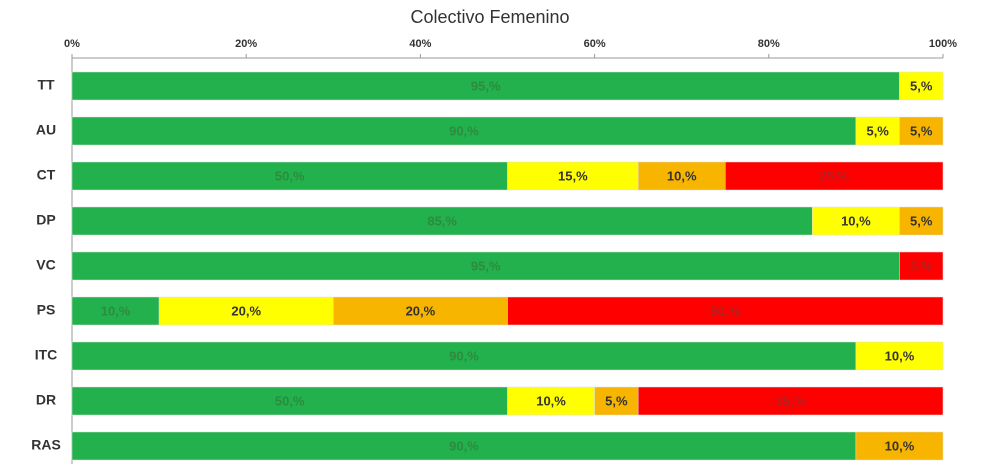  I want to click on value-label: 85,%, so click(442, 220).